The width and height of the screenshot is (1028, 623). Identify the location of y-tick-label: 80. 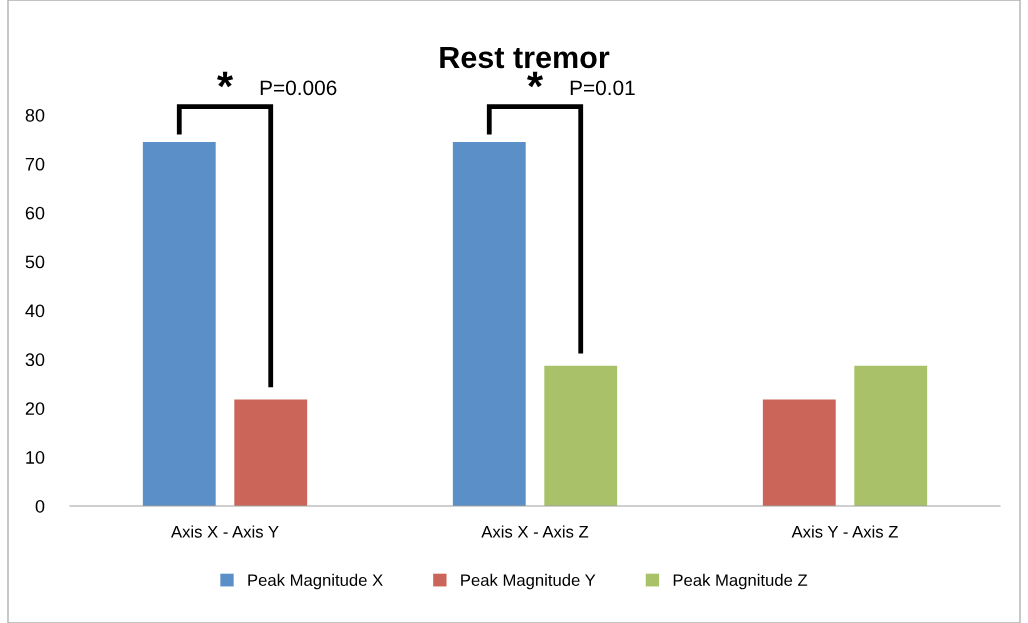
(35, 115).